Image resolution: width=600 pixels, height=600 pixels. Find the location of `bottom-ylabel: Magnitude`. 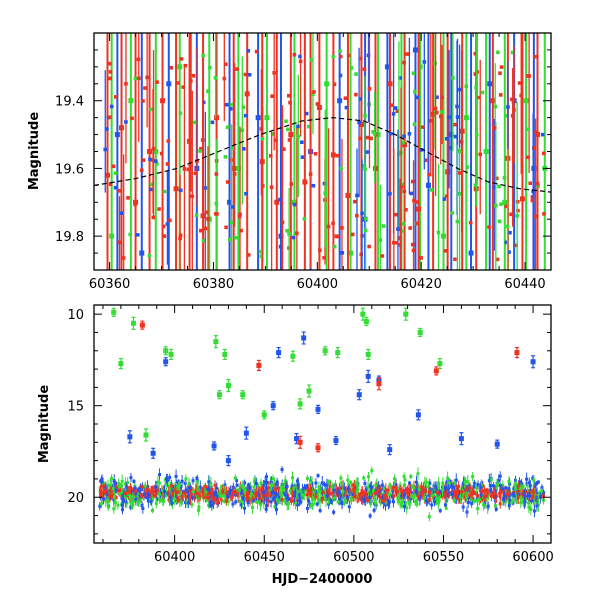

bottom-ylabel: Magnitude is located at coordinates (44, 424).